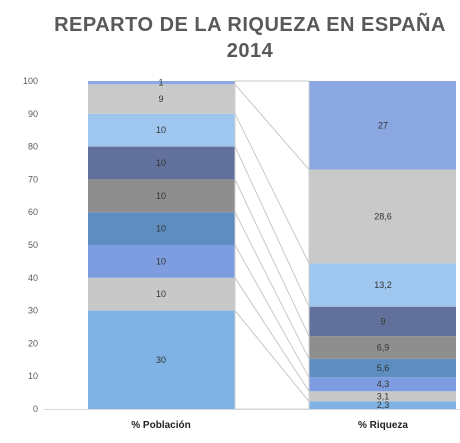  I want to click on data-label-1-0: 2,3, so click(383, 405).